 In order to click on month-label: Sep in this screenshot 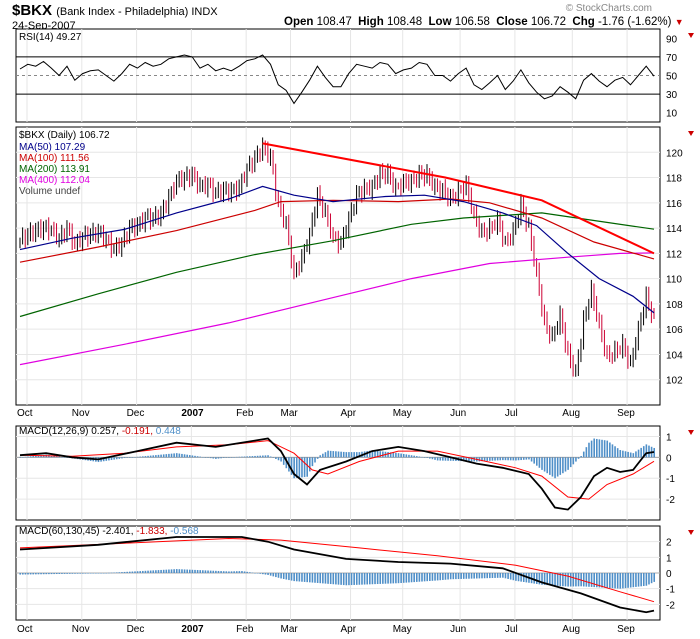, I will do `click(626, 413)`.